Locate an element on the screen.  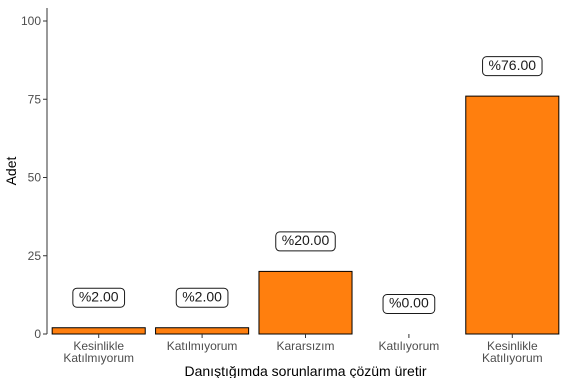
y-tick-label: 50 is located at coordinates (35, 178).